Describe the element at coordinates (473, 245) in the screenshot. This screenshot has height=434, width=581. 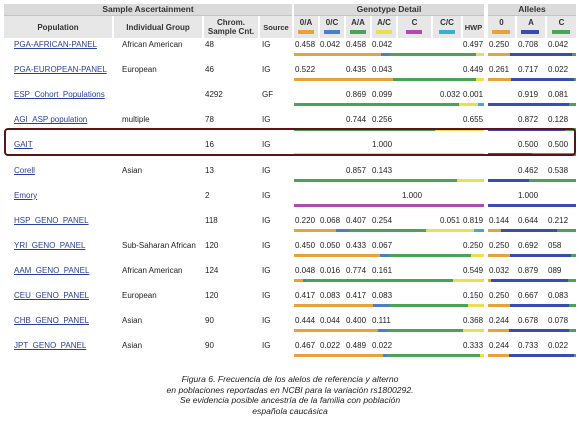
I see `genotype-value-hwp: 0.250` at that location.